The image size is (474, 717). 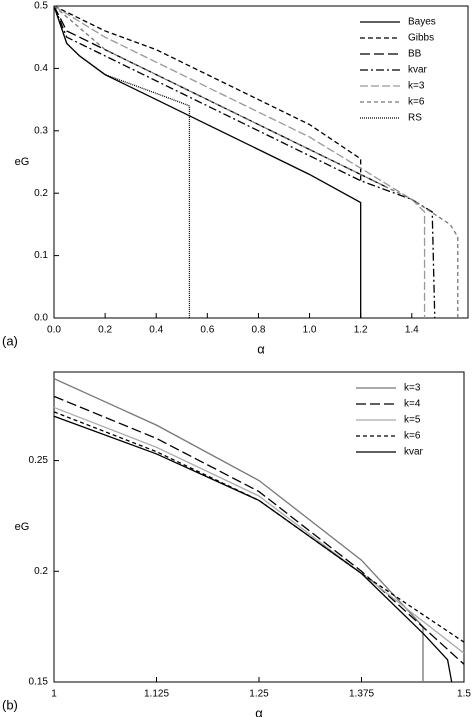 I want to click on x-tick-label: 1.5, so click(x=464, y=694).